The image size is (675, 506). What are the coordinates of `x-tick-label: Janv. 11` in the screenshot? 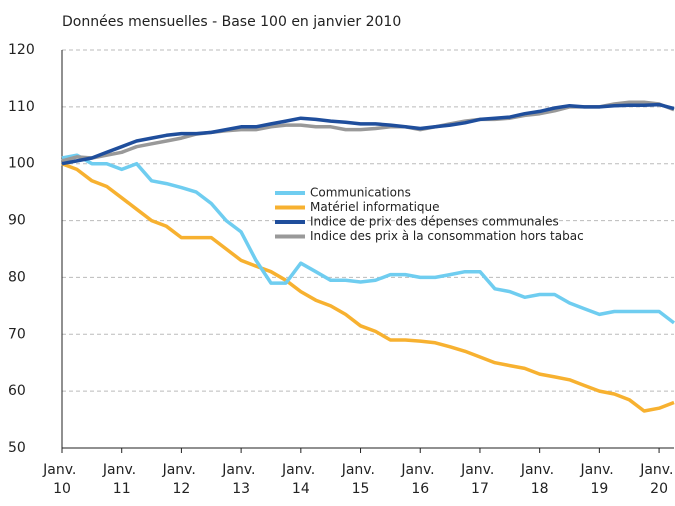 It's located at (121, 479).